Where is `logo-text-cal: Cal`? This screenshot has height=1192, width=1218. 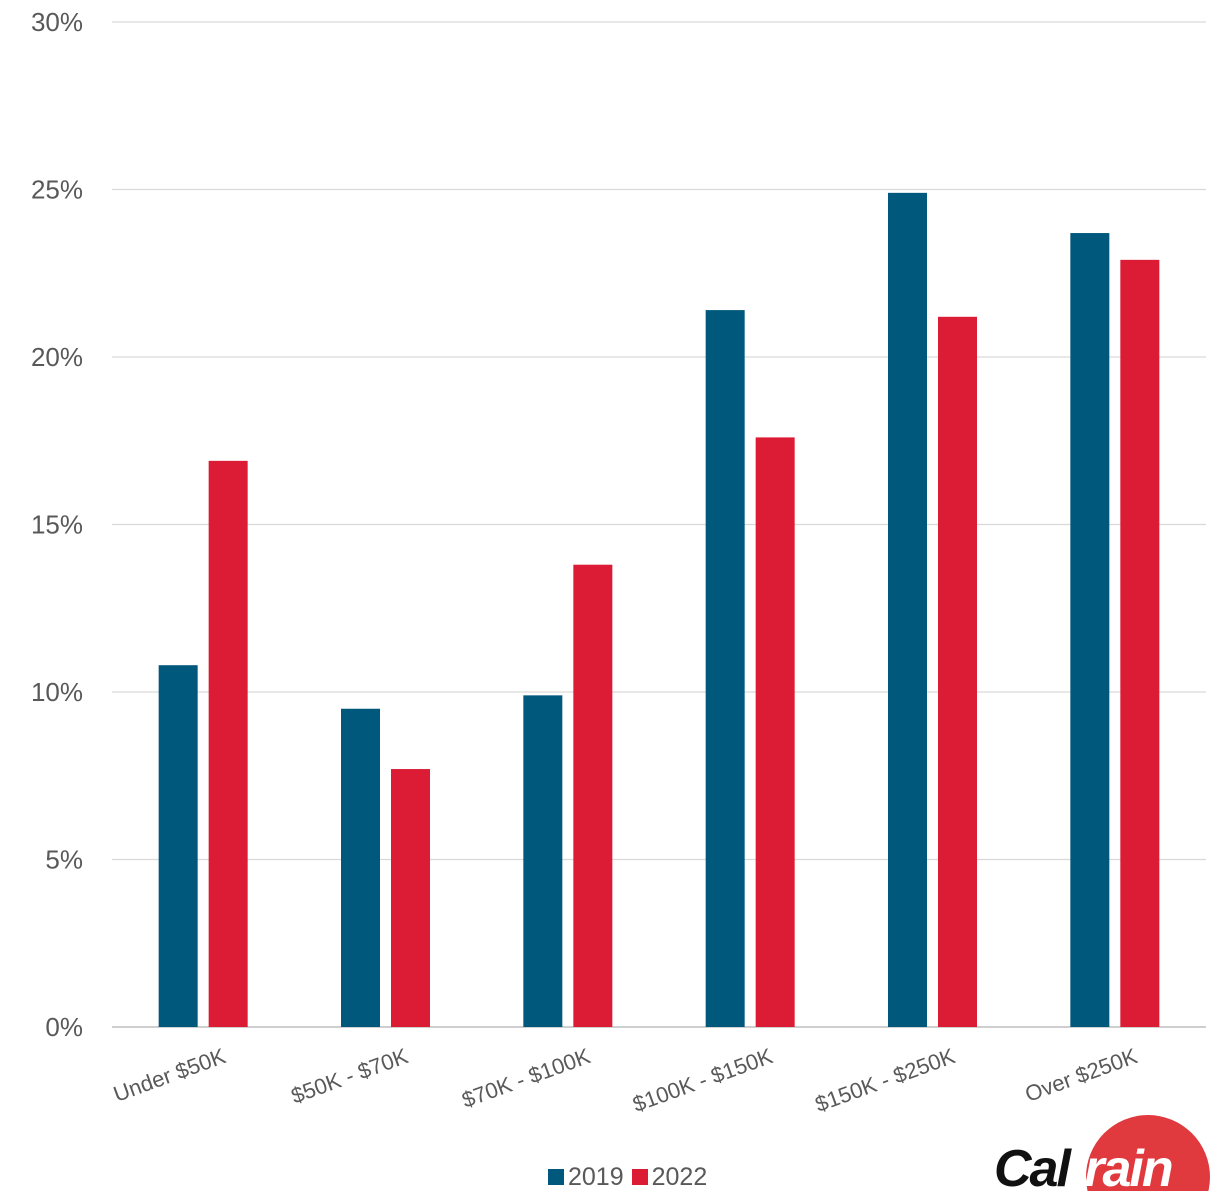 logo-text-cal: Cal is located at coordinates (1032, 1165).